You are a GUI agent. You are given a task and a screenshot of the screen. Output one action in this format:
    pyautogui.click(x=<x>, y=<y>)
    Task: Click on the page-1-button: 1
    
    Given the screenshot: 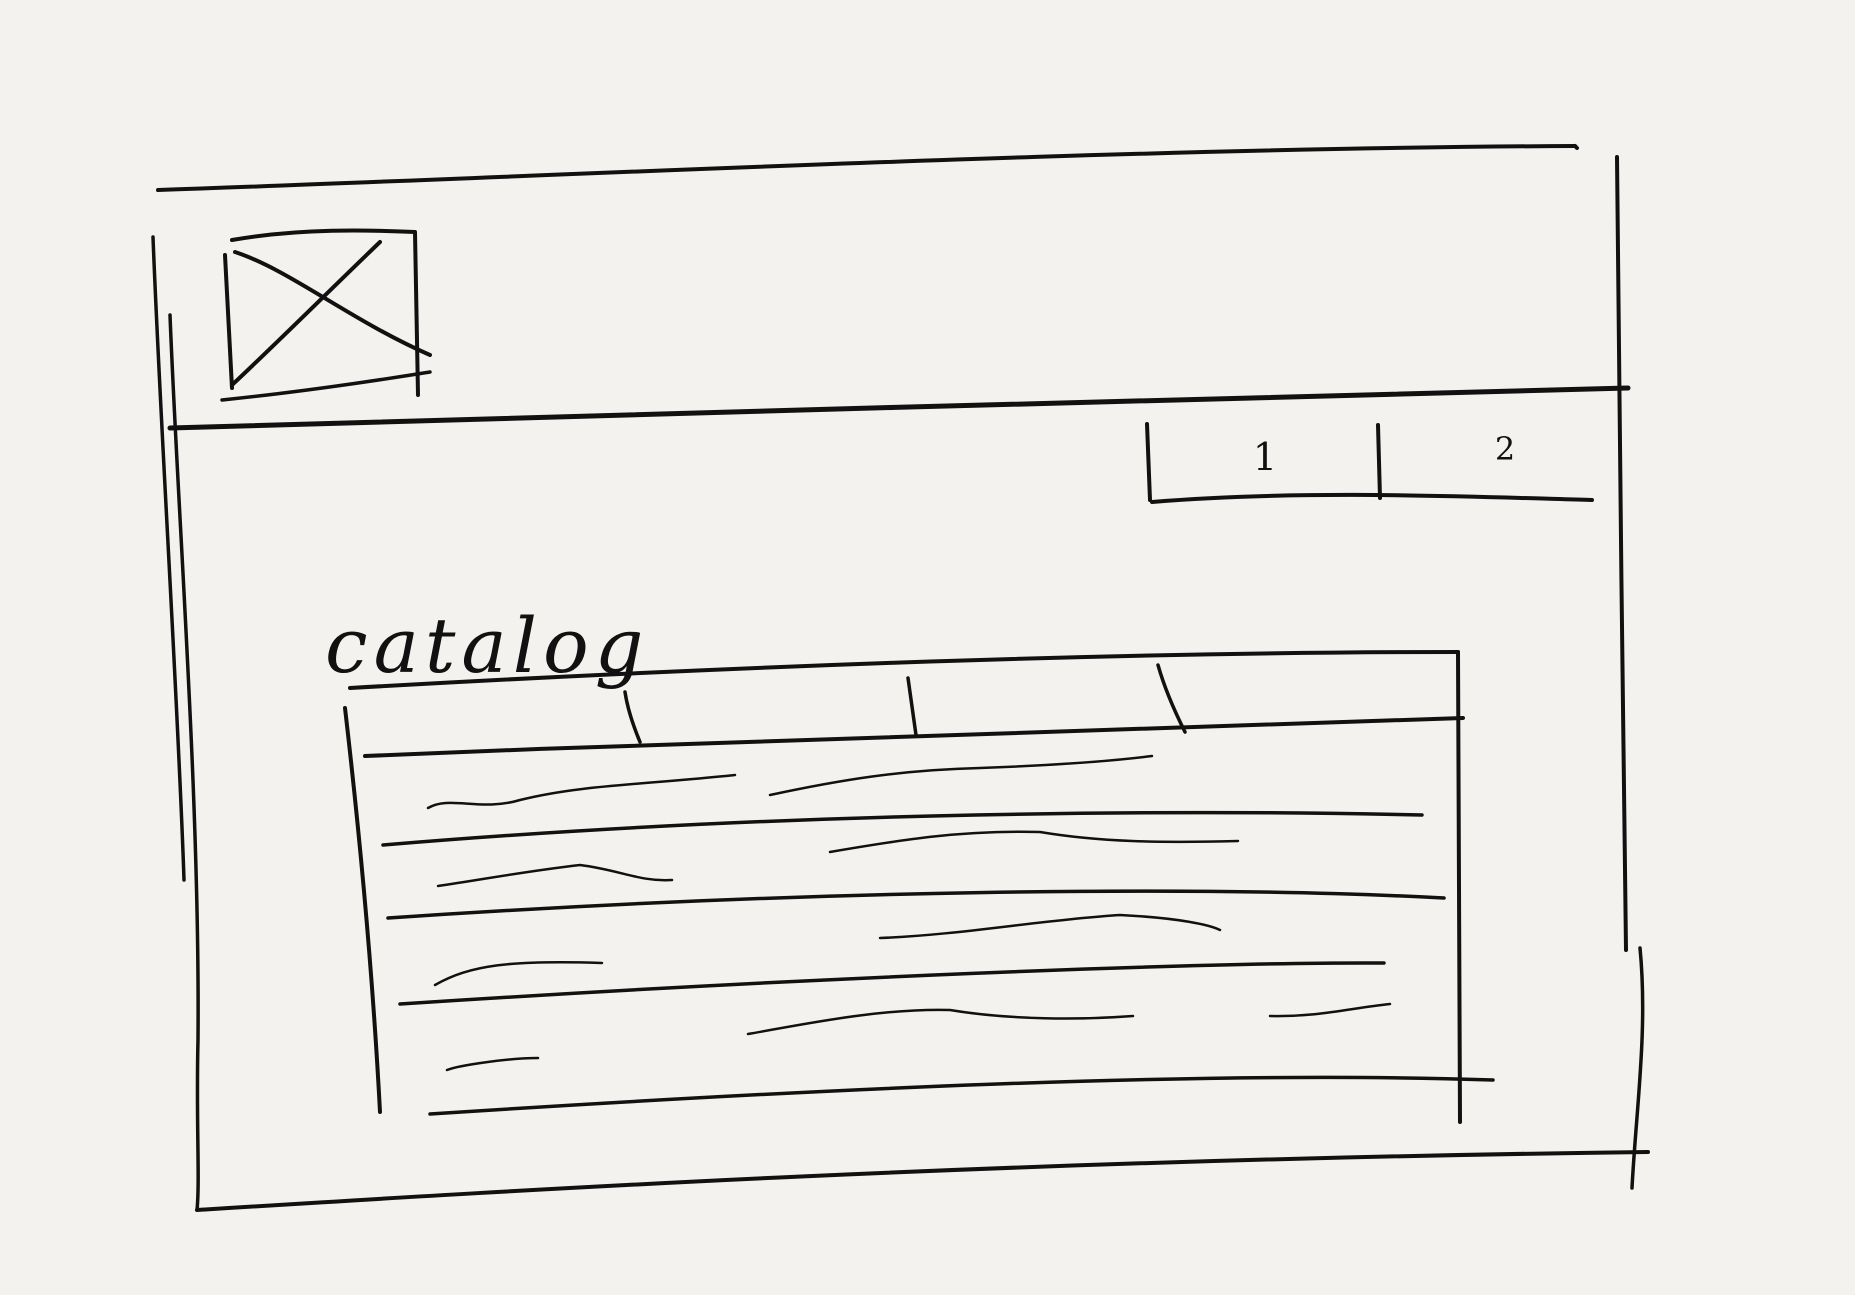 What is the action you would take?
    pyautogui.click(x=1265, y=463)
    